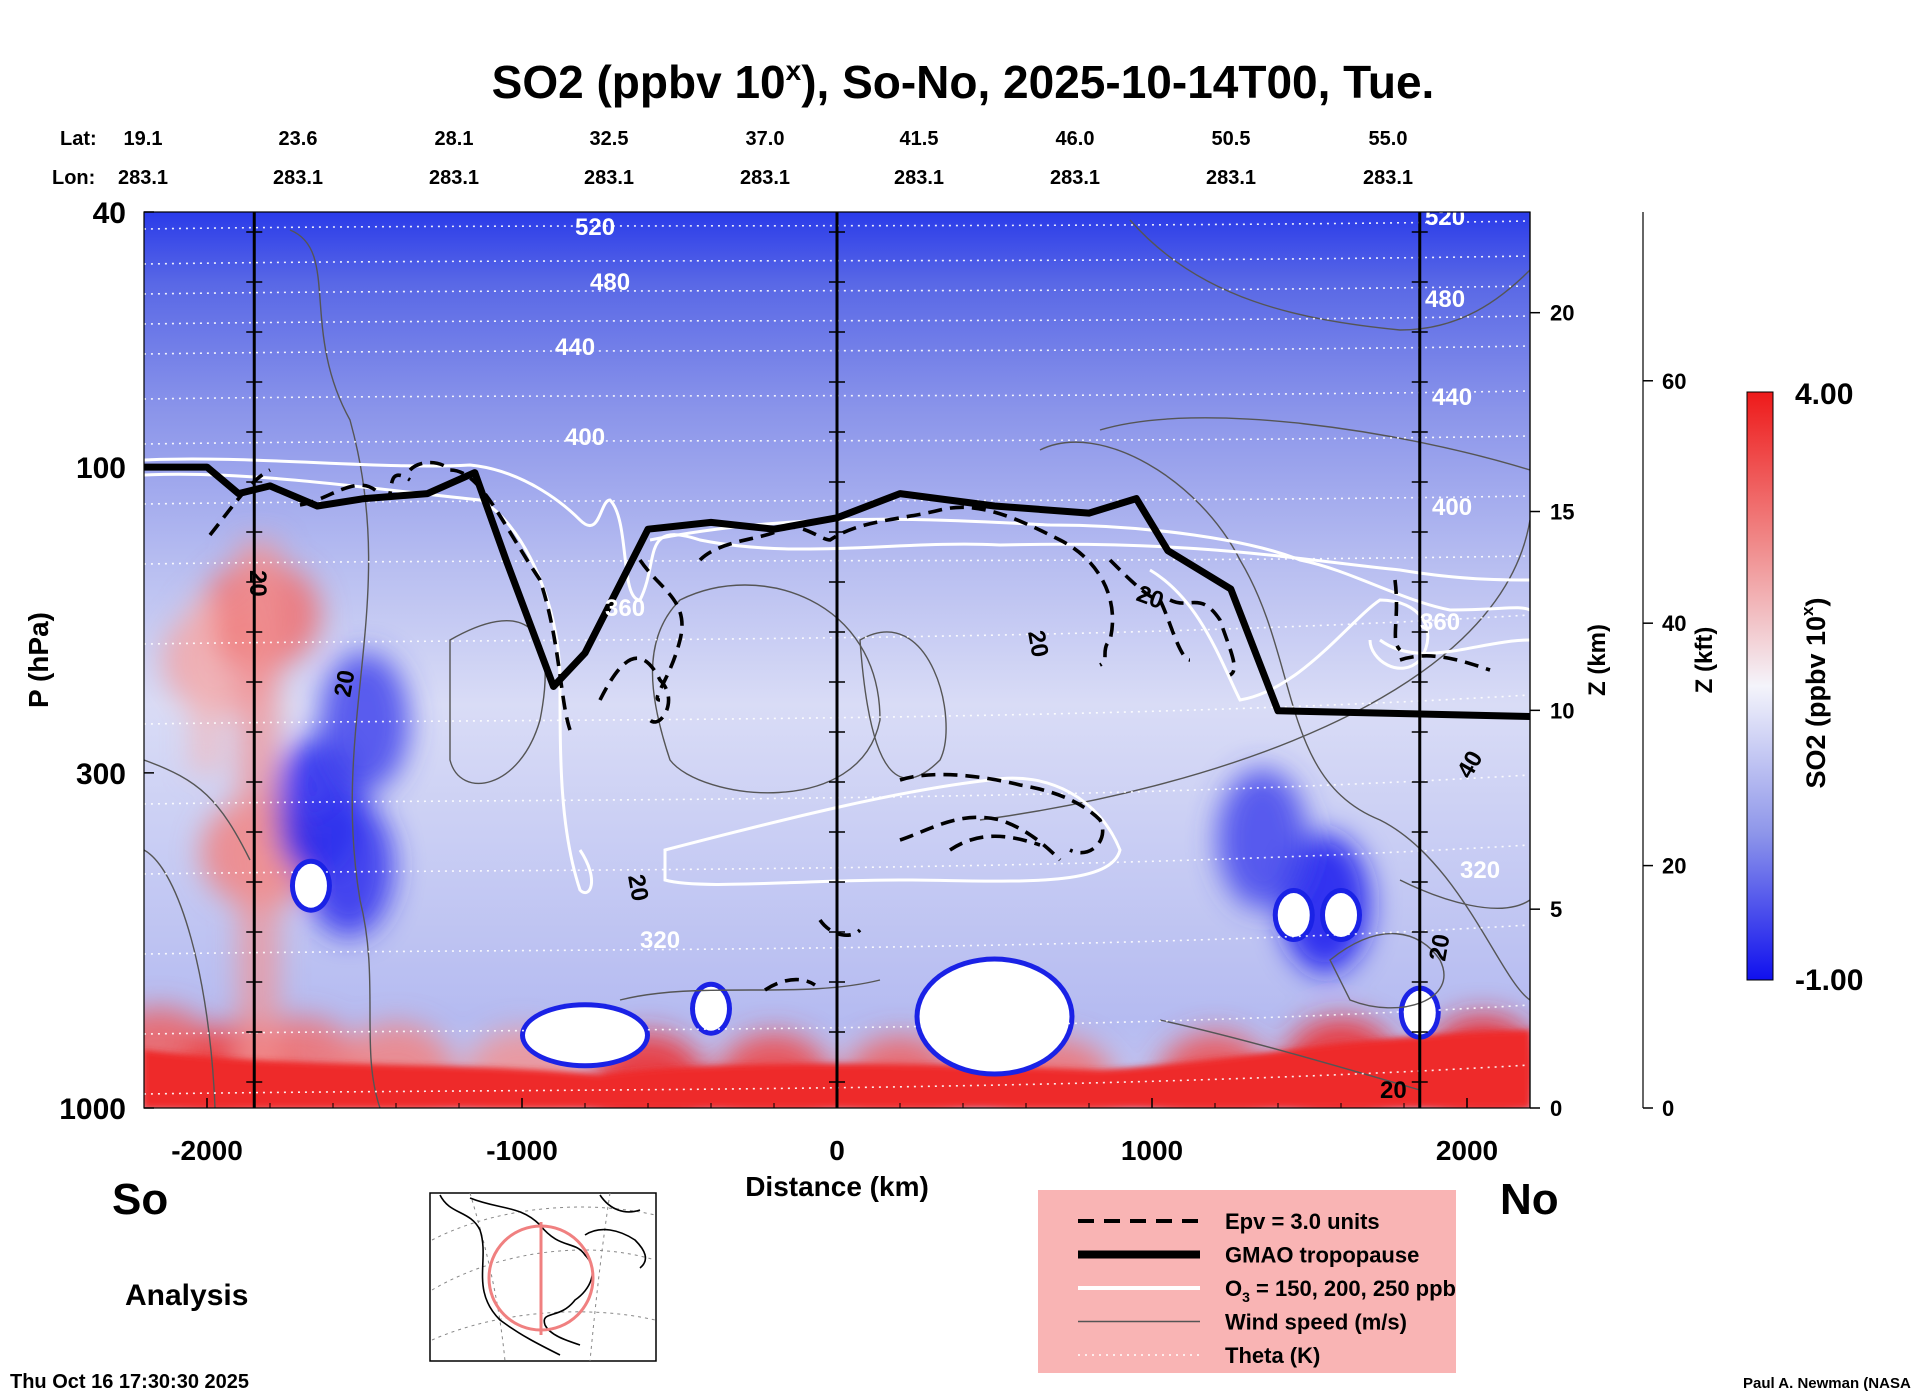 Image resolution: width=1926 pixels, height=1394 pixels. Describe the element at coordinates (1231, 139) in the screenshot. I see `lat-value: 50.5` at that location.